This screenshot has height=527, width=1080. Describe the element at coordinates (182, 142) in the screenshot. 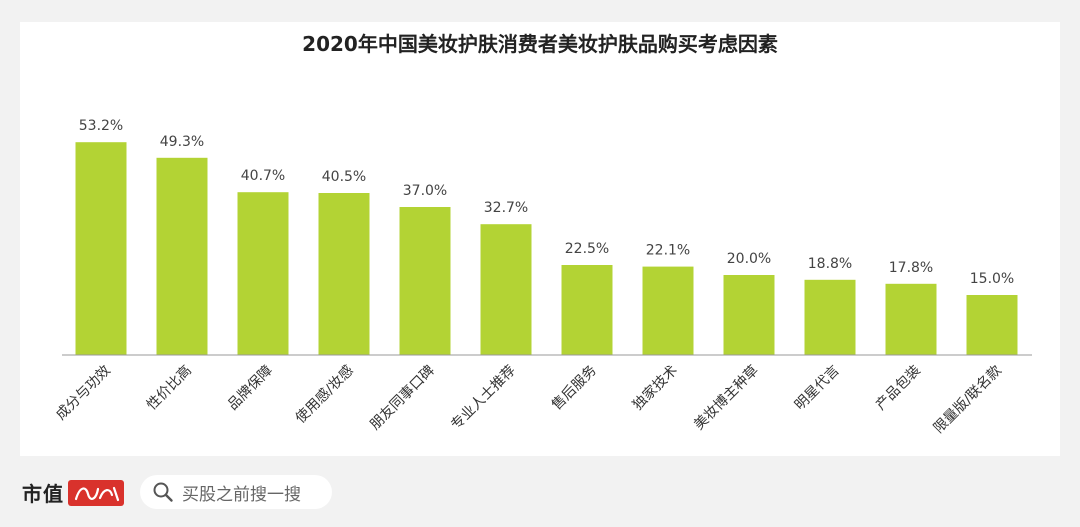

I see `bar-value-label: 49.3%` at that location.